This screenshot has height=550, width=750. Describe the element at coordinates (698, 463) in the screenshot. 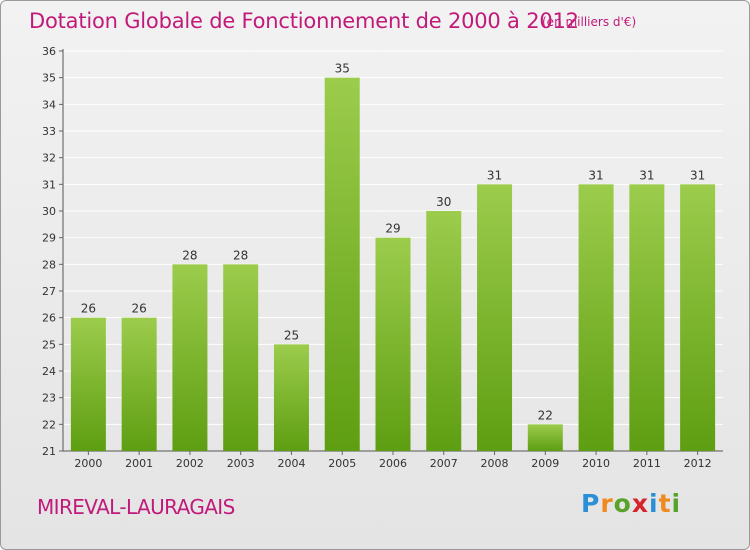

I see `x-tick-label: 2012` at that location.